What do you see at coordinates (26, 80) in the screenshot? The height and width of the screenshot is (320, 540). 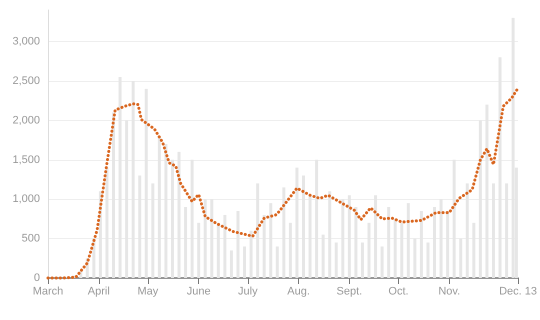 I see `y-tick-label: 2,500` at bounding box center [26, 80].